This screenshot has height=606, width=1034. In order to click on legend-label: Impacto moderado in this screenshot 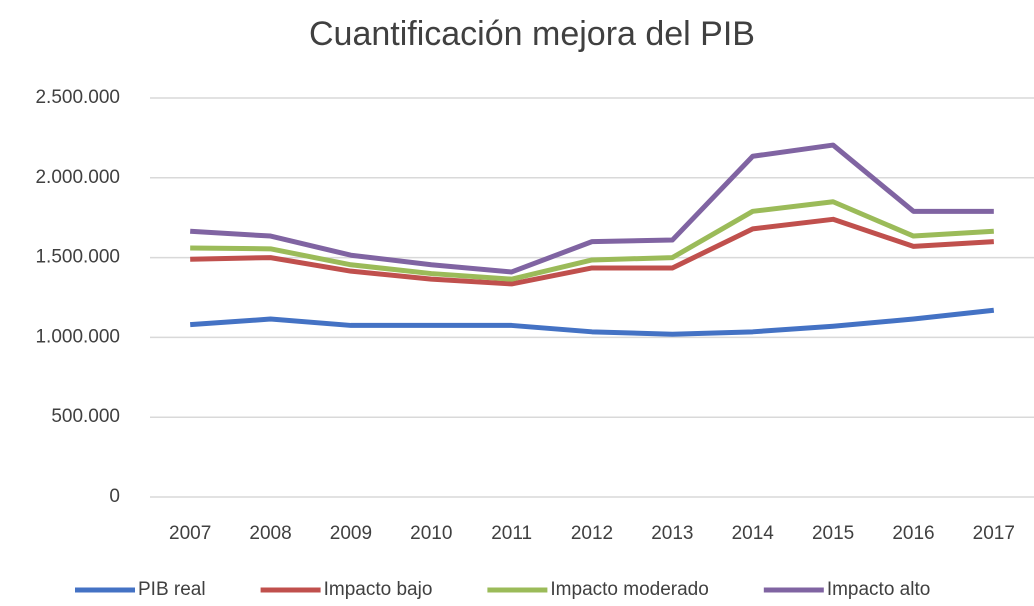, I will do `click(629, 589)`.